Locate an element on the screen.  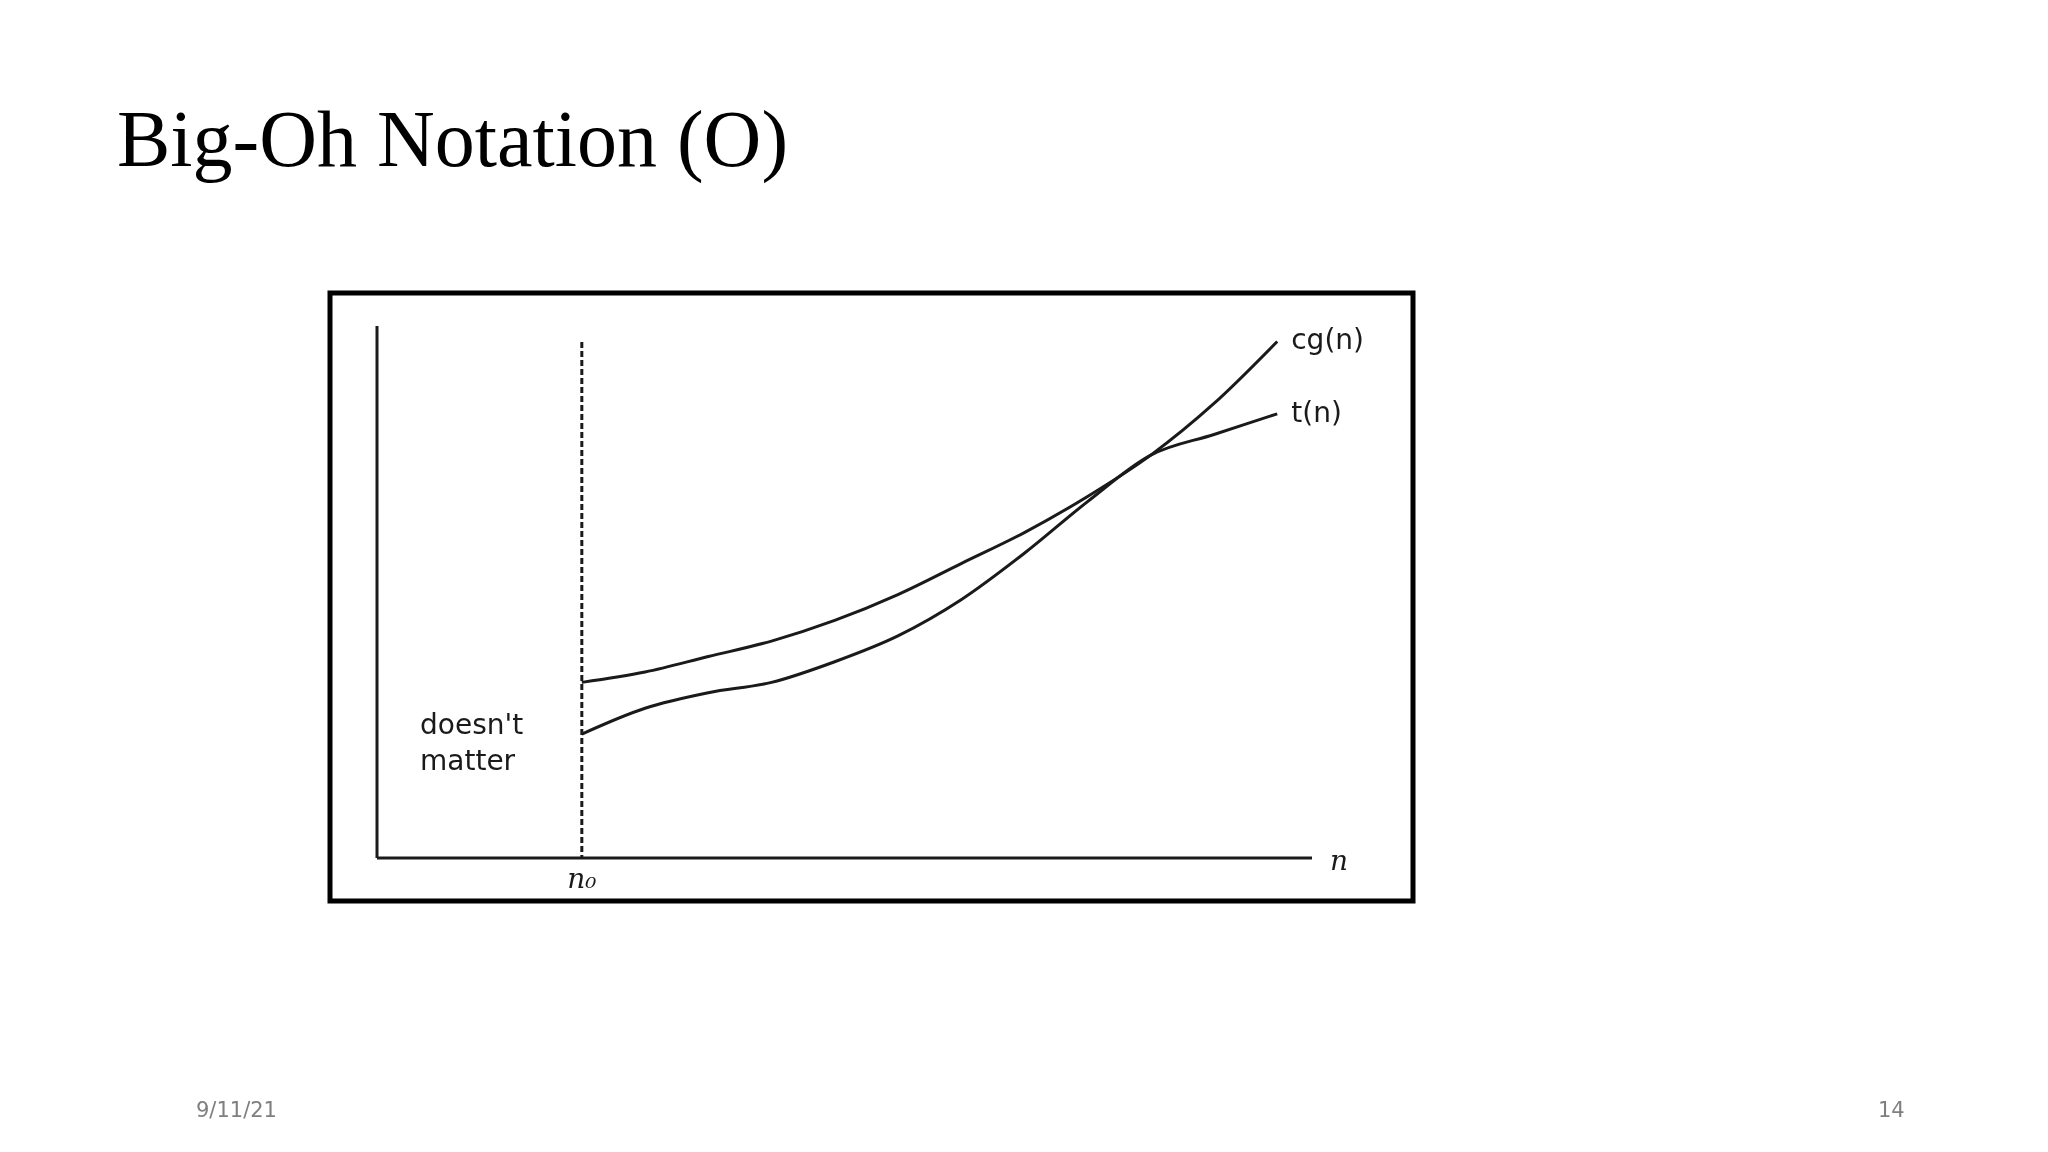
chart-title: Big-Oh Notation (O) is located at coordinates (453, 139).